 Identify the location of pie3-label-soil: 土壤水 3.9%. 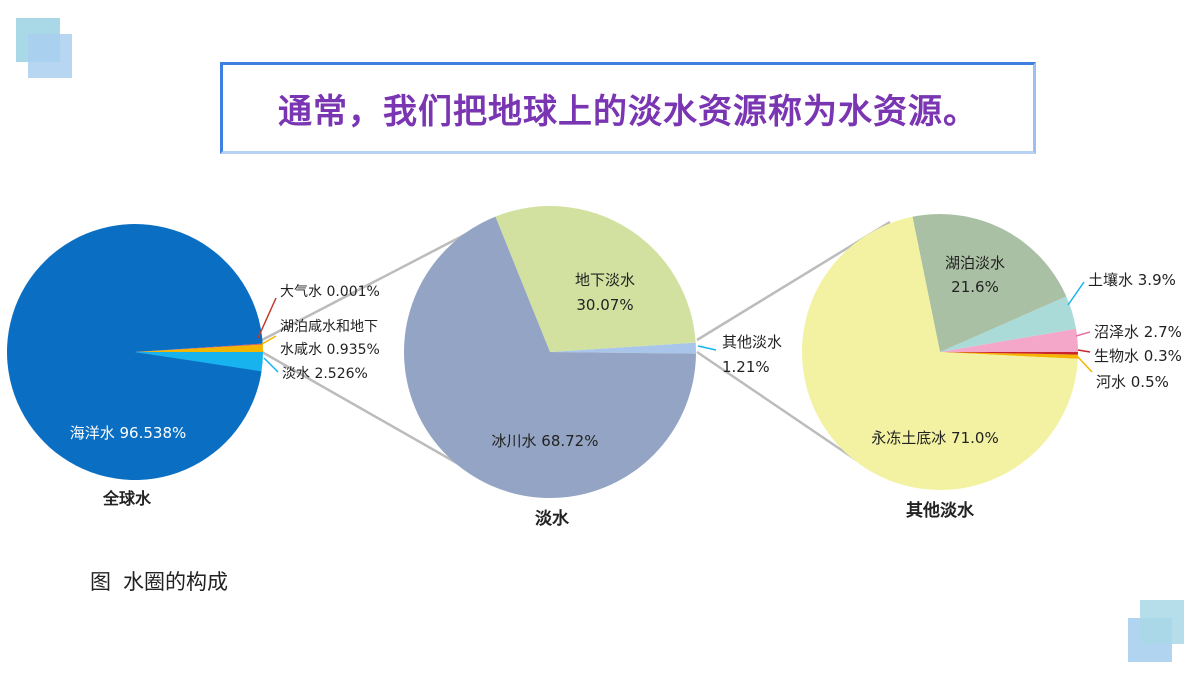
(1132, 280).